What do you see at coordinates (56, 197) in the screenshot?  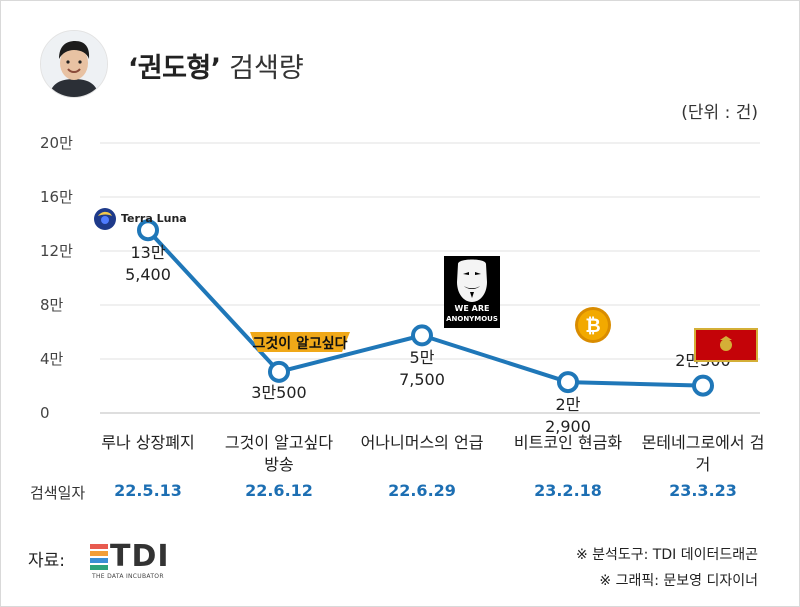 I see `y-tick-label: 16만` at bounding box center [56, 197].